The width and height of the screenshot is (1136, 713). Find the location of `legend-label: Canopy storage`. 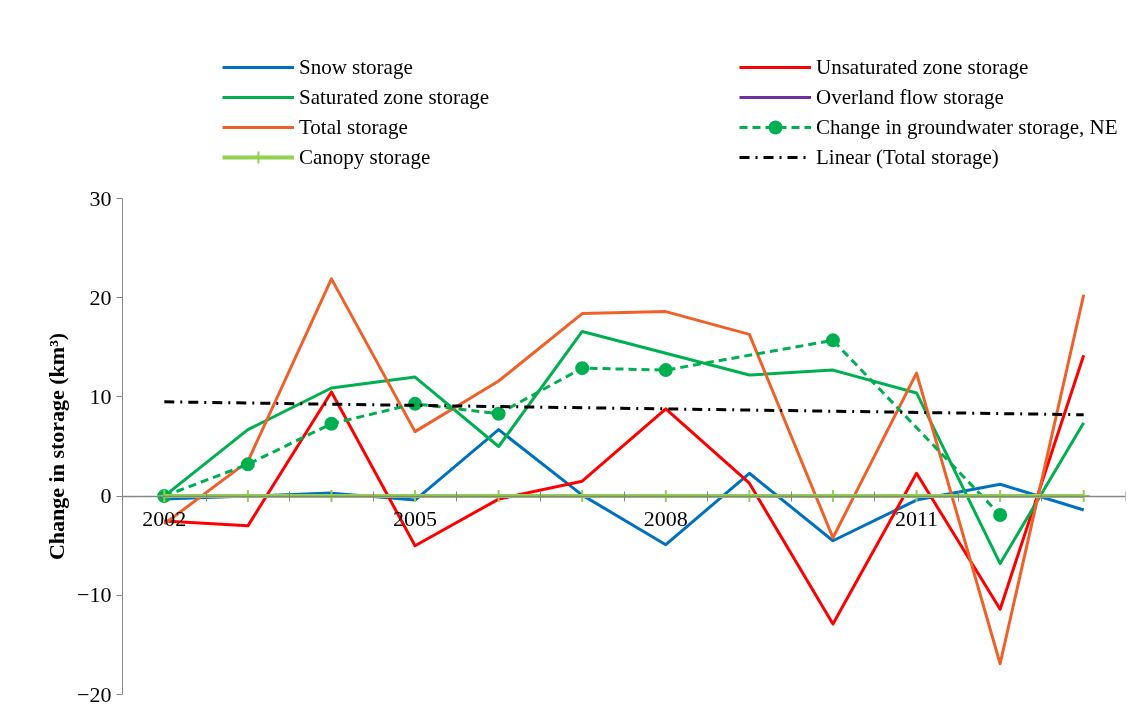

legend-label: Canopy storage is located at coordinates (365, 157).